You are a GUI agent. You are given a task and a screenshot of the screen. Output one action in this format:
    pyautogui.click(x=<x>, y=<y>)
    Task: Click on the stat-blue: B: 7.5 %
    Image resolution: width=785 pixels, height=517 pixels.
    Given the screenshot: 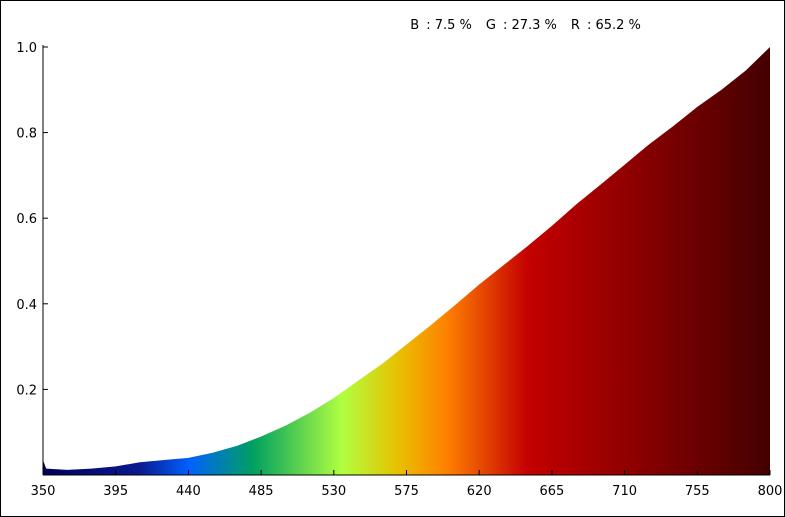 What is the action you would take?
    pyautogui.click(x=441, y=25)
    